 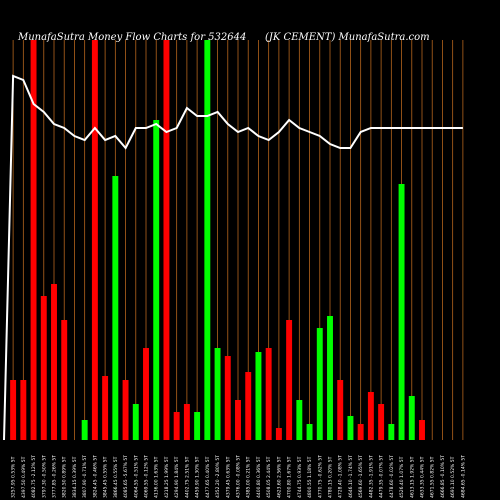 I want to click on tick-label: 4691.10 0.52% 5T, so click(x=453, y=477).